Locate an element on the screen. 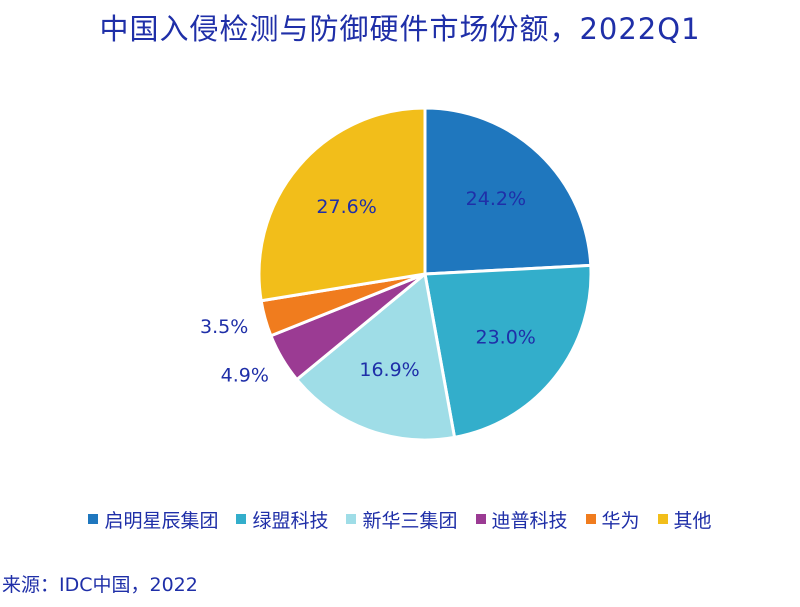 This screenshot has width=800, height=607. legend-label: 绿盟科技 is located at coordinates (290, 520).